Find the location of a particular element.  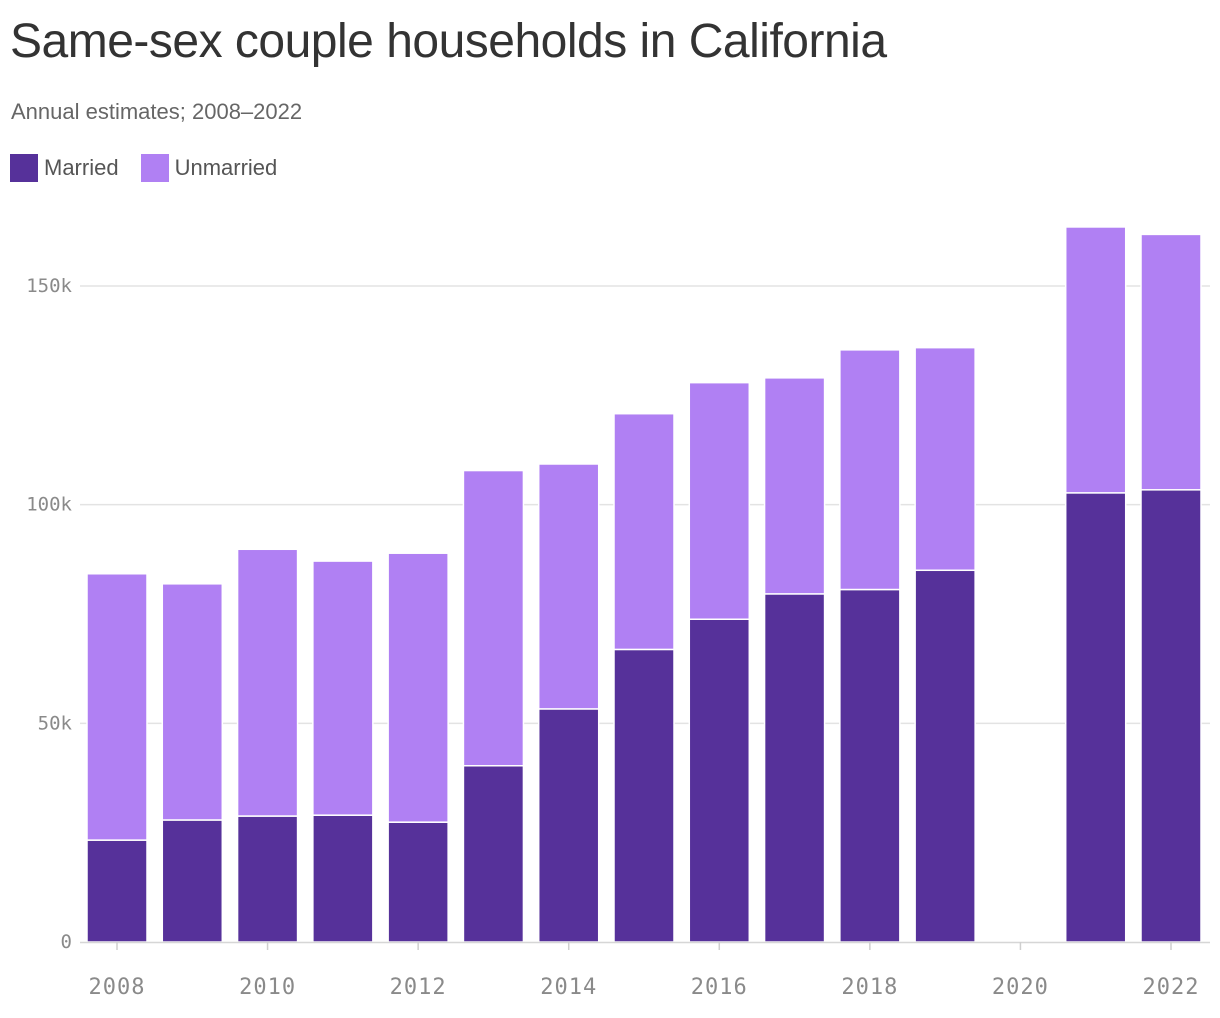

y-tick-label: 0 is located at coordinates (66, 942).